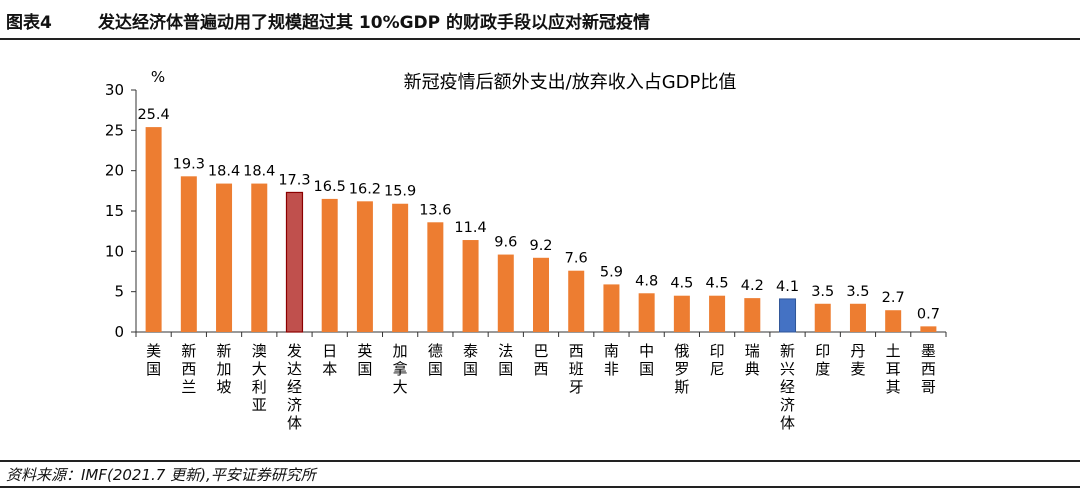  I want to click on figure-number: 图表4, so click(29, 23).